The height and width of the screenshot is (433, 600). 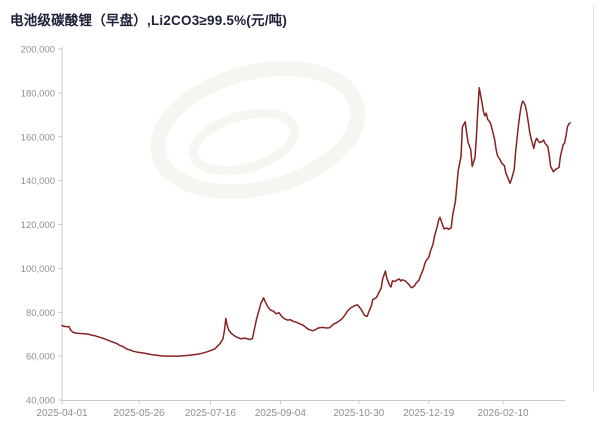 I want to click on y-axis-label: 160,000, so click(x=38, y=137).